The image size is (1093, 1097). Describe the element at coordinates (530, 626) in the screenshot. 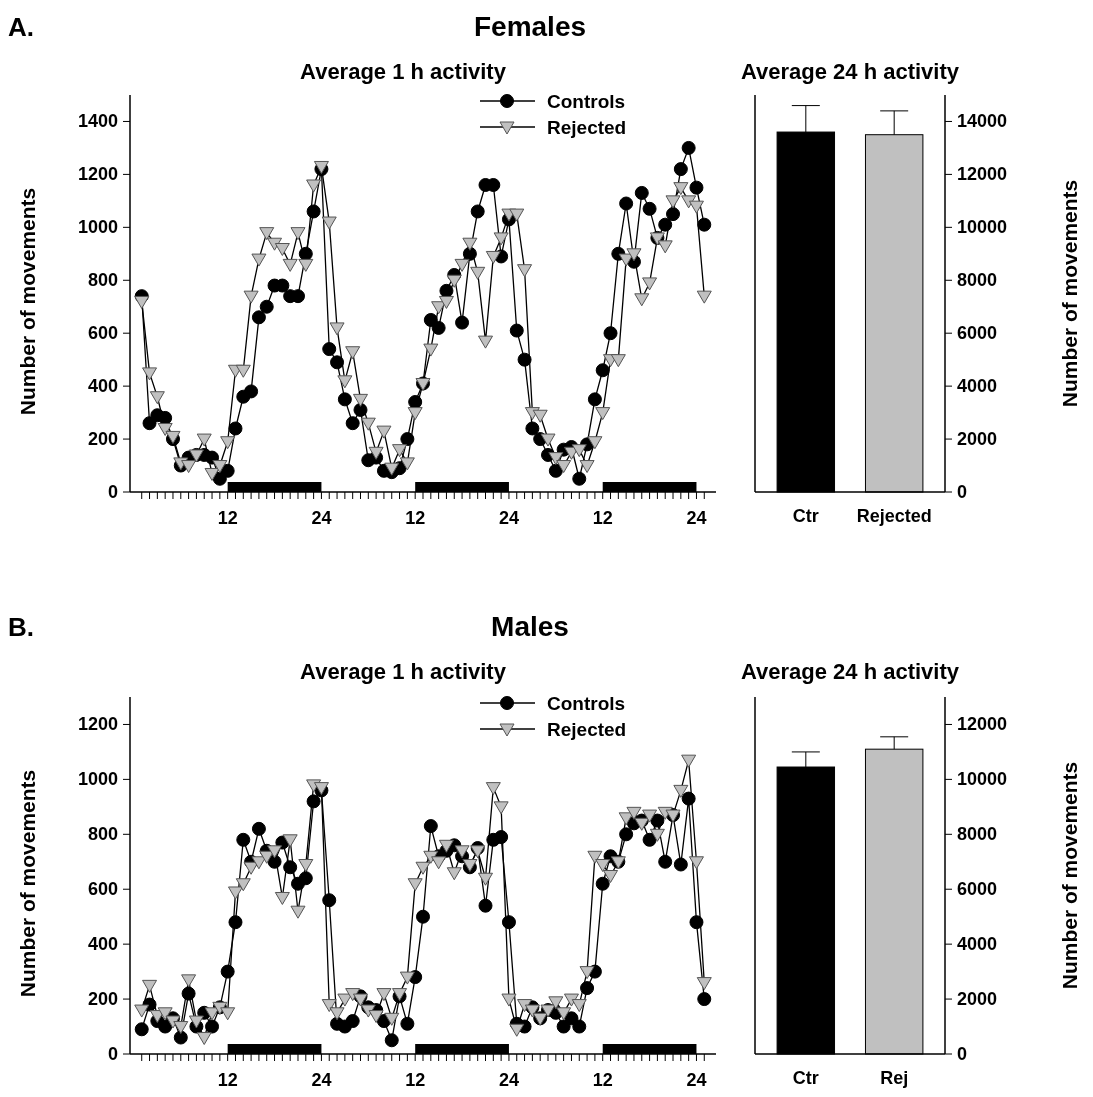

I see `text: Males` at that location.